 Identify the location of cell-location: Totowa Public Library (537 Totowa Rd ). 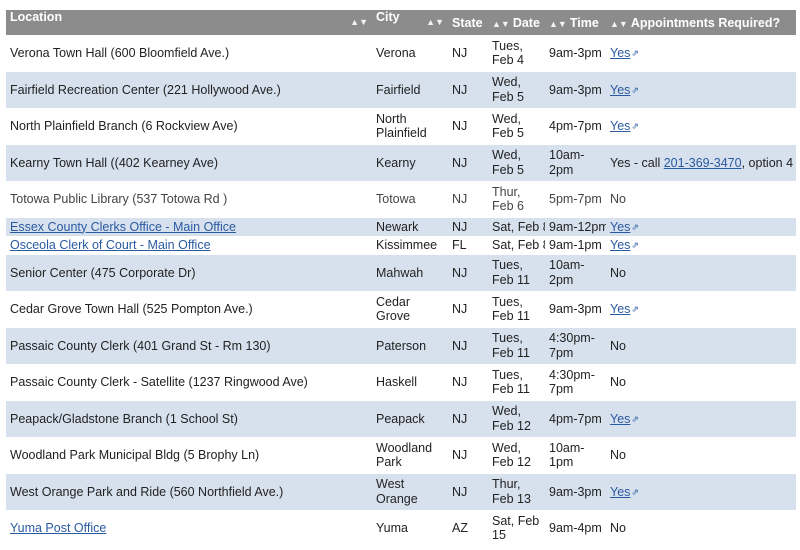
(189, 199).